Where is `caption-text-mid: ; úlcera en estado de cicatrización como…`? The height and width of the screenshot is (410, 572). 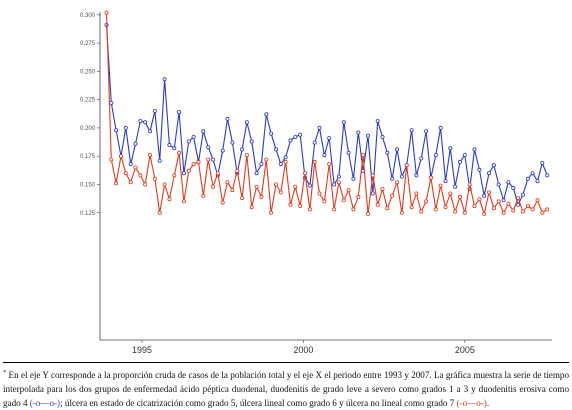 caption-text-mid: ; úlcera en estado de cicatrización como… is located at coordinates (258, 403).